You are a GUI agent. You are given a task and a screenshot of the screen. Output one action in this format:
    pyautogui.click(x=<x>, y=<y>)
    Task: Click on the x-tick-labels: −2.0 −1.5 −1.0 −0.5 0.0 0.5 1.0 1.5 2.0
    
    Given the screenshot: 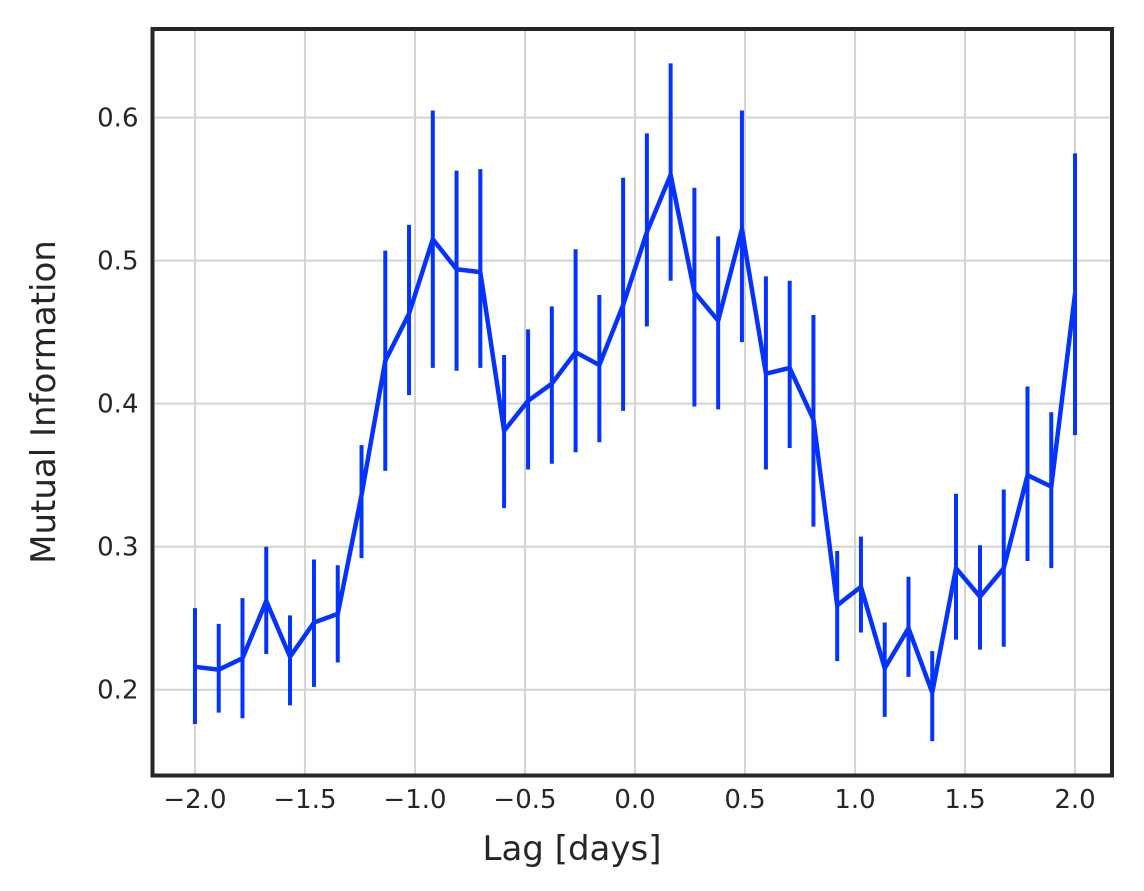 What is the action you would take?
    pyautogui.click(x=629, y=800)
    